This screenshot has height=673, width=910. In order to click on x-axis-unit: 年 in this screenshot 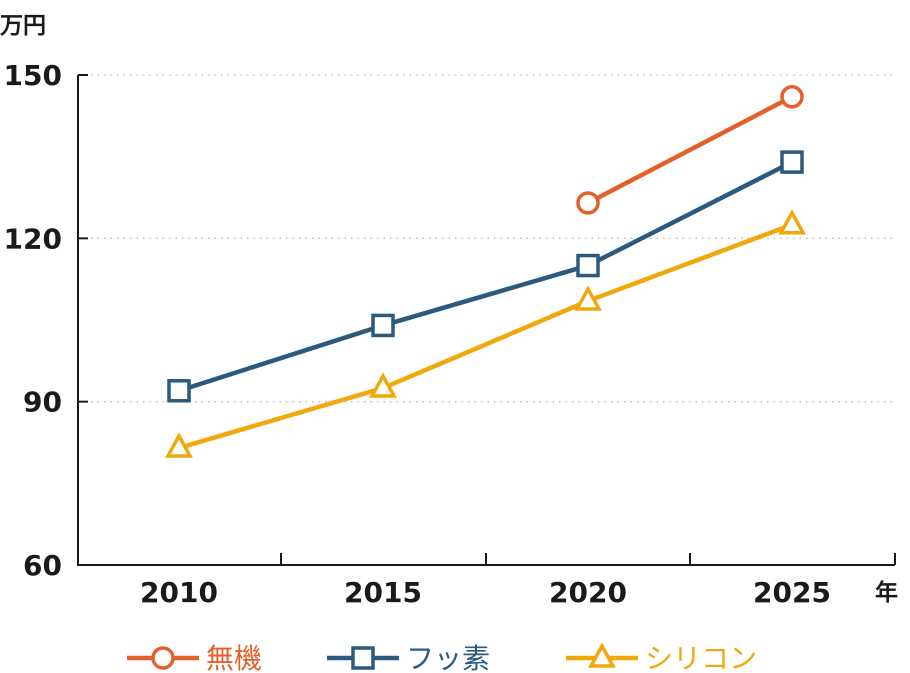, I will do `click(886, 592)`.